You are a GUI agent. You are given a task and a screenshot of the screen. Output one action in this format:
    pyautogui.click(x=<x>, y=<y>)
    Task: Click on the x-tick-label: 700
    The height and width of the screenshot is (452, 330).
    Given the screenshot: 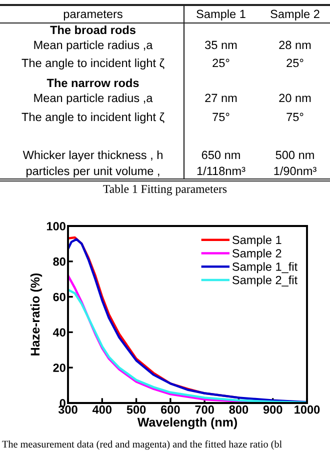 What is the action you would take?
    pyautogui.click(x=204, y=409)
    